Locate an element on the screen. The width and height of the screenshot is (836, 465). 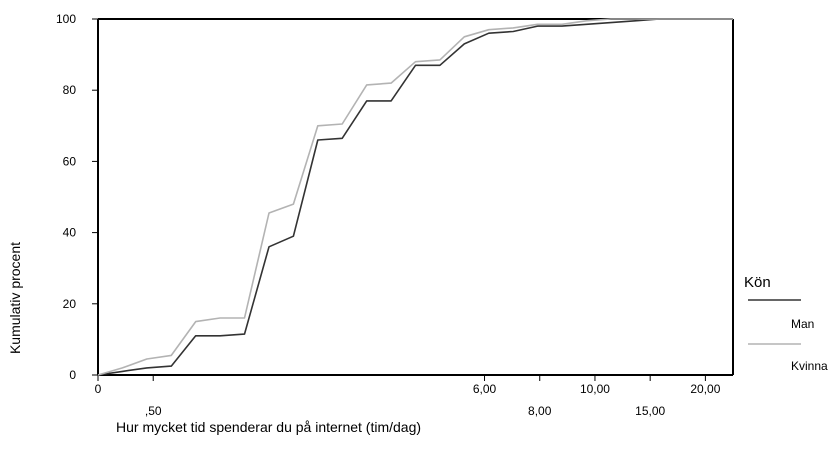
legend: Kön Man Kvinna is located at coordinates (786, 323).